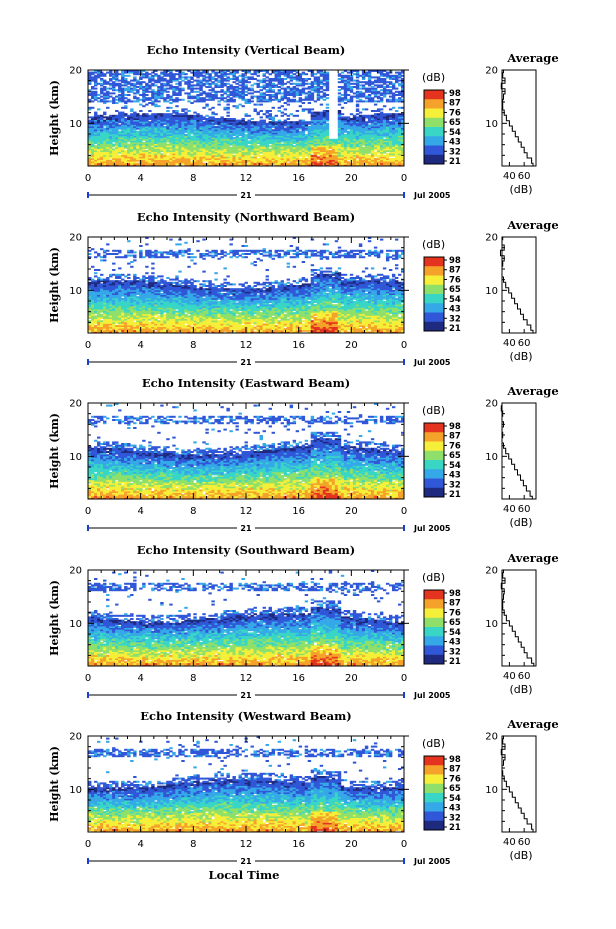  What do you see at coordinates (455, 104) in the screenshot?
I see `colorbar-tick-label: 87` at bounding box center [455, 104].